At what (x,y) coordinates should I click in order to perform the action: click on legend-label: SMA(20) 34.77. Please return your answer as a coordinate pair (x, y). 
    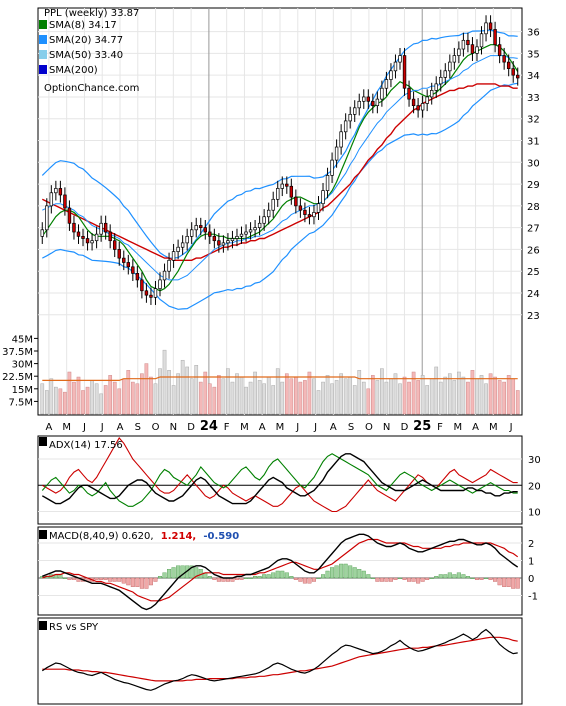
    Looking at the image, I should click on (86, 40).